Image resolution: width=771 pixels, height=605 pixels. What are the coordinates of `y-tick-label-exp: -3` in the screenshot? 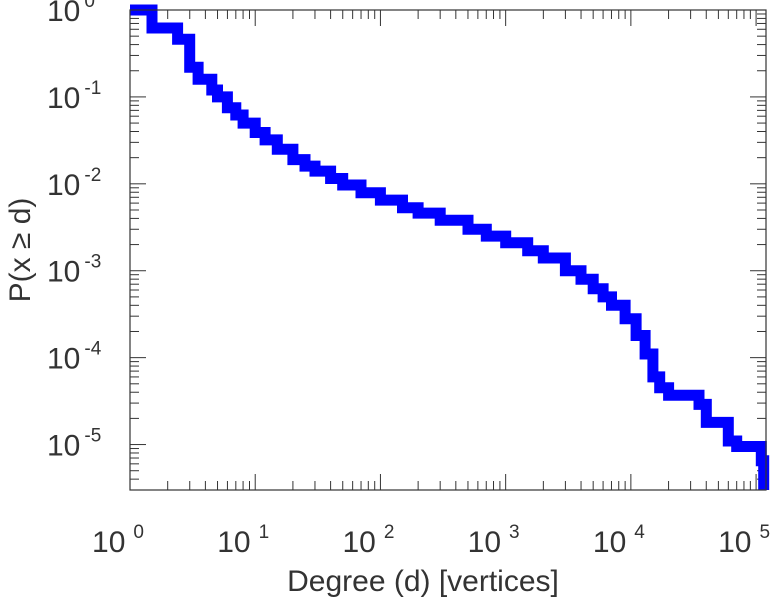 It's located at (92, 262).